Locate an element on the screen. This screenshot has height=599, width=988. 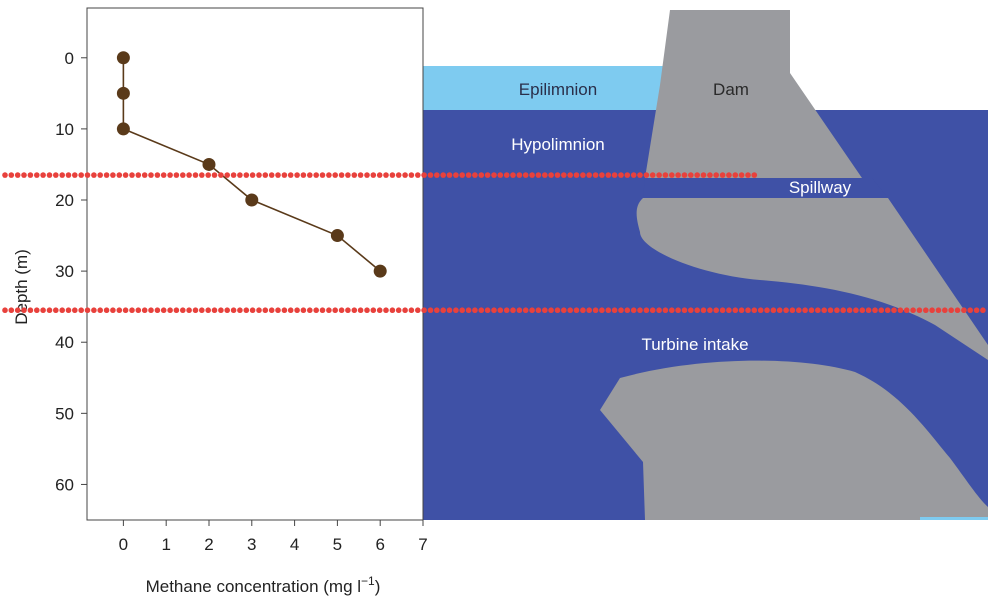
y-tick-label: 50 is located at coordinates (64, 413).